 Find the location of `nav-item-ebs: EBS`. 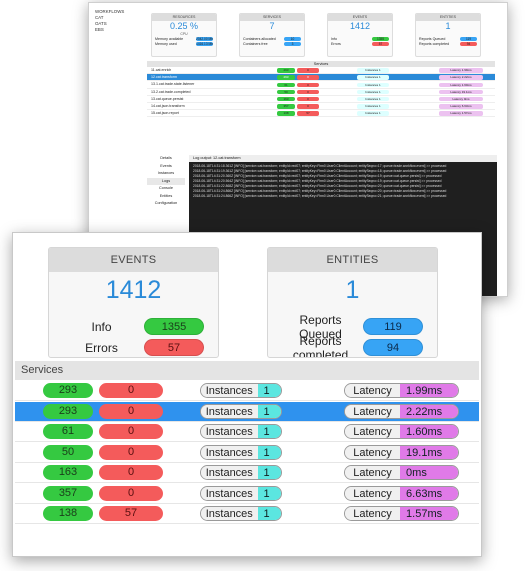

nav-item-ebs: EBS is located at coordinates (99, 29).